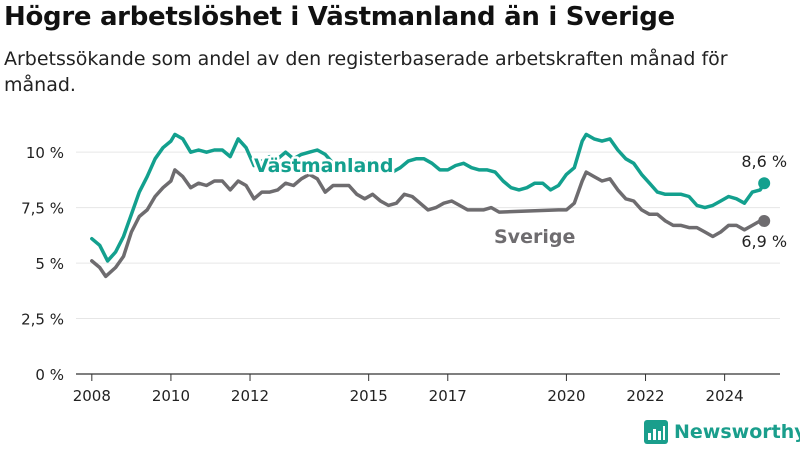 The width and height of the screenshot is (800, 450). I want to click on end-value-label-sverige: 6,9 %, so click(764, 241).